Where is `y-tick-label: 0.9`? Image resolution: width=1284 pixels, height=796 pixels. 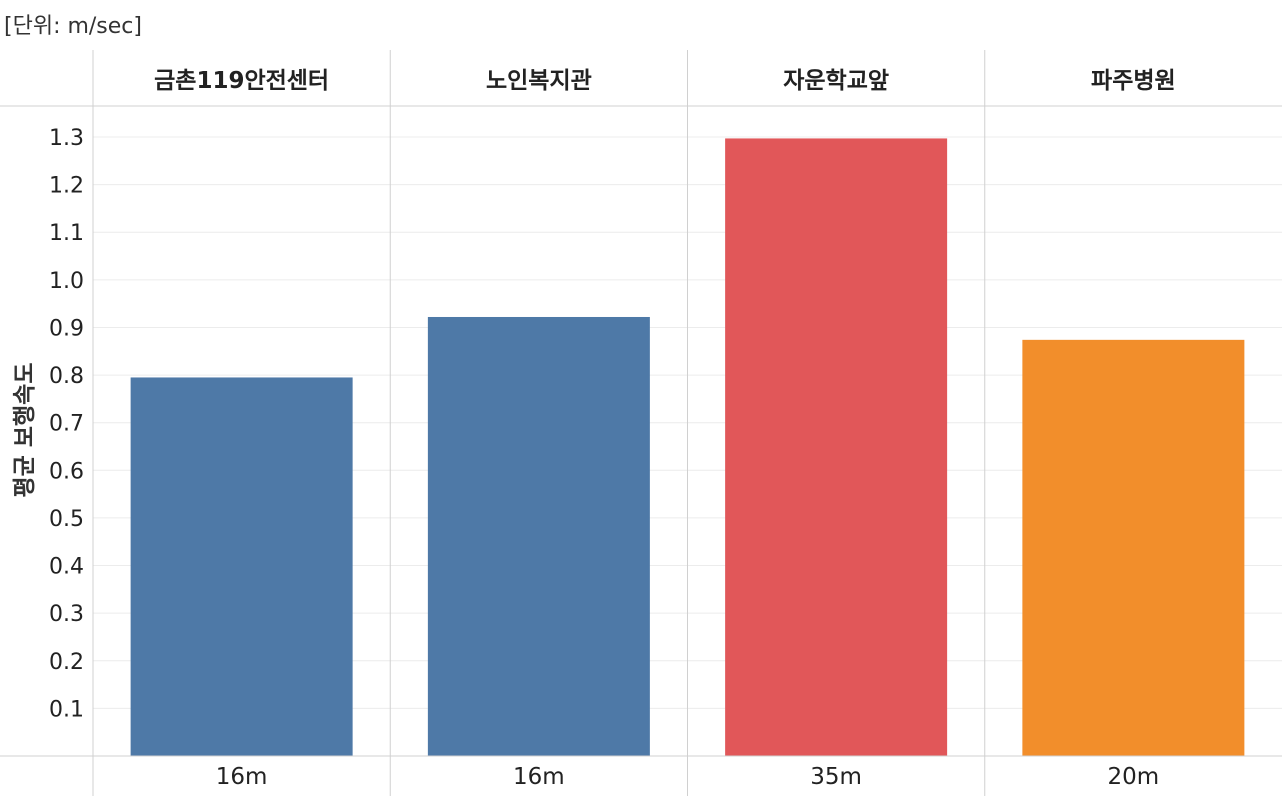 y-tick-label: 0.9 is located at coordinates (66, 328).